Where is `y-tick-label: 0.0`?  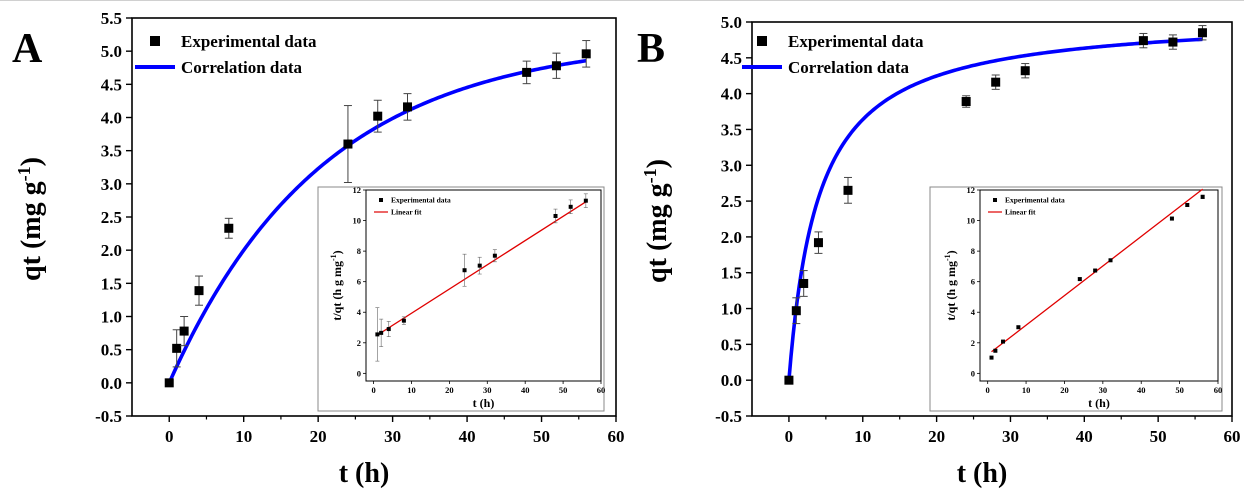
y-tick-label: 0.0 is located at coordinates (731, 380).